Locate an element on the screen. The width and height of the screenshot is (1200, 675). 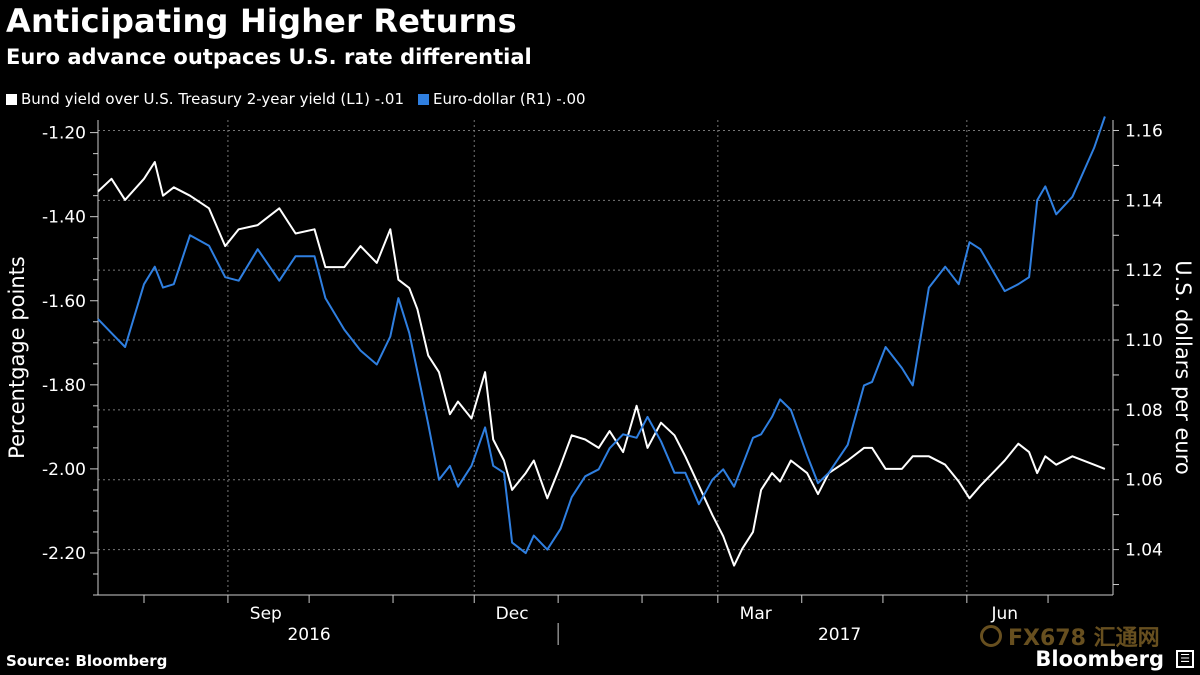
chart-title: Anticipating Higher Returns is located at coordinates (261, 21).